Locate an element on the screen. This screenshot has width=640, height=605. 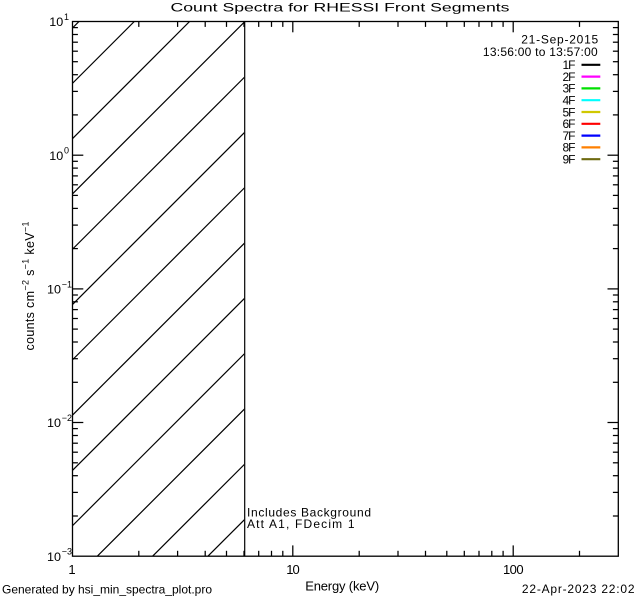
svg-text: 7F is located at coordinates (569, 136).